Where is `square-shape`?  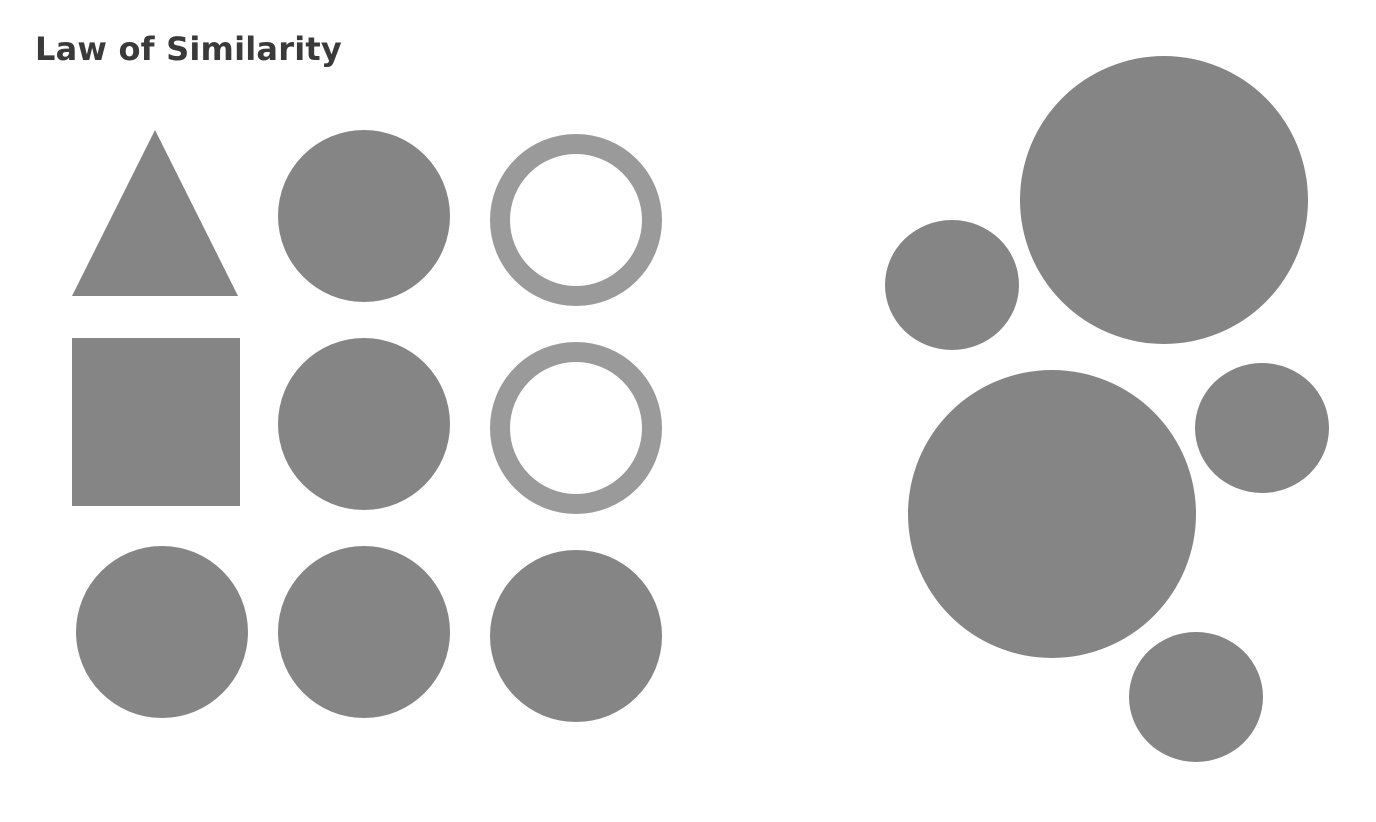
square-shape is located at coordinates (156, 422).